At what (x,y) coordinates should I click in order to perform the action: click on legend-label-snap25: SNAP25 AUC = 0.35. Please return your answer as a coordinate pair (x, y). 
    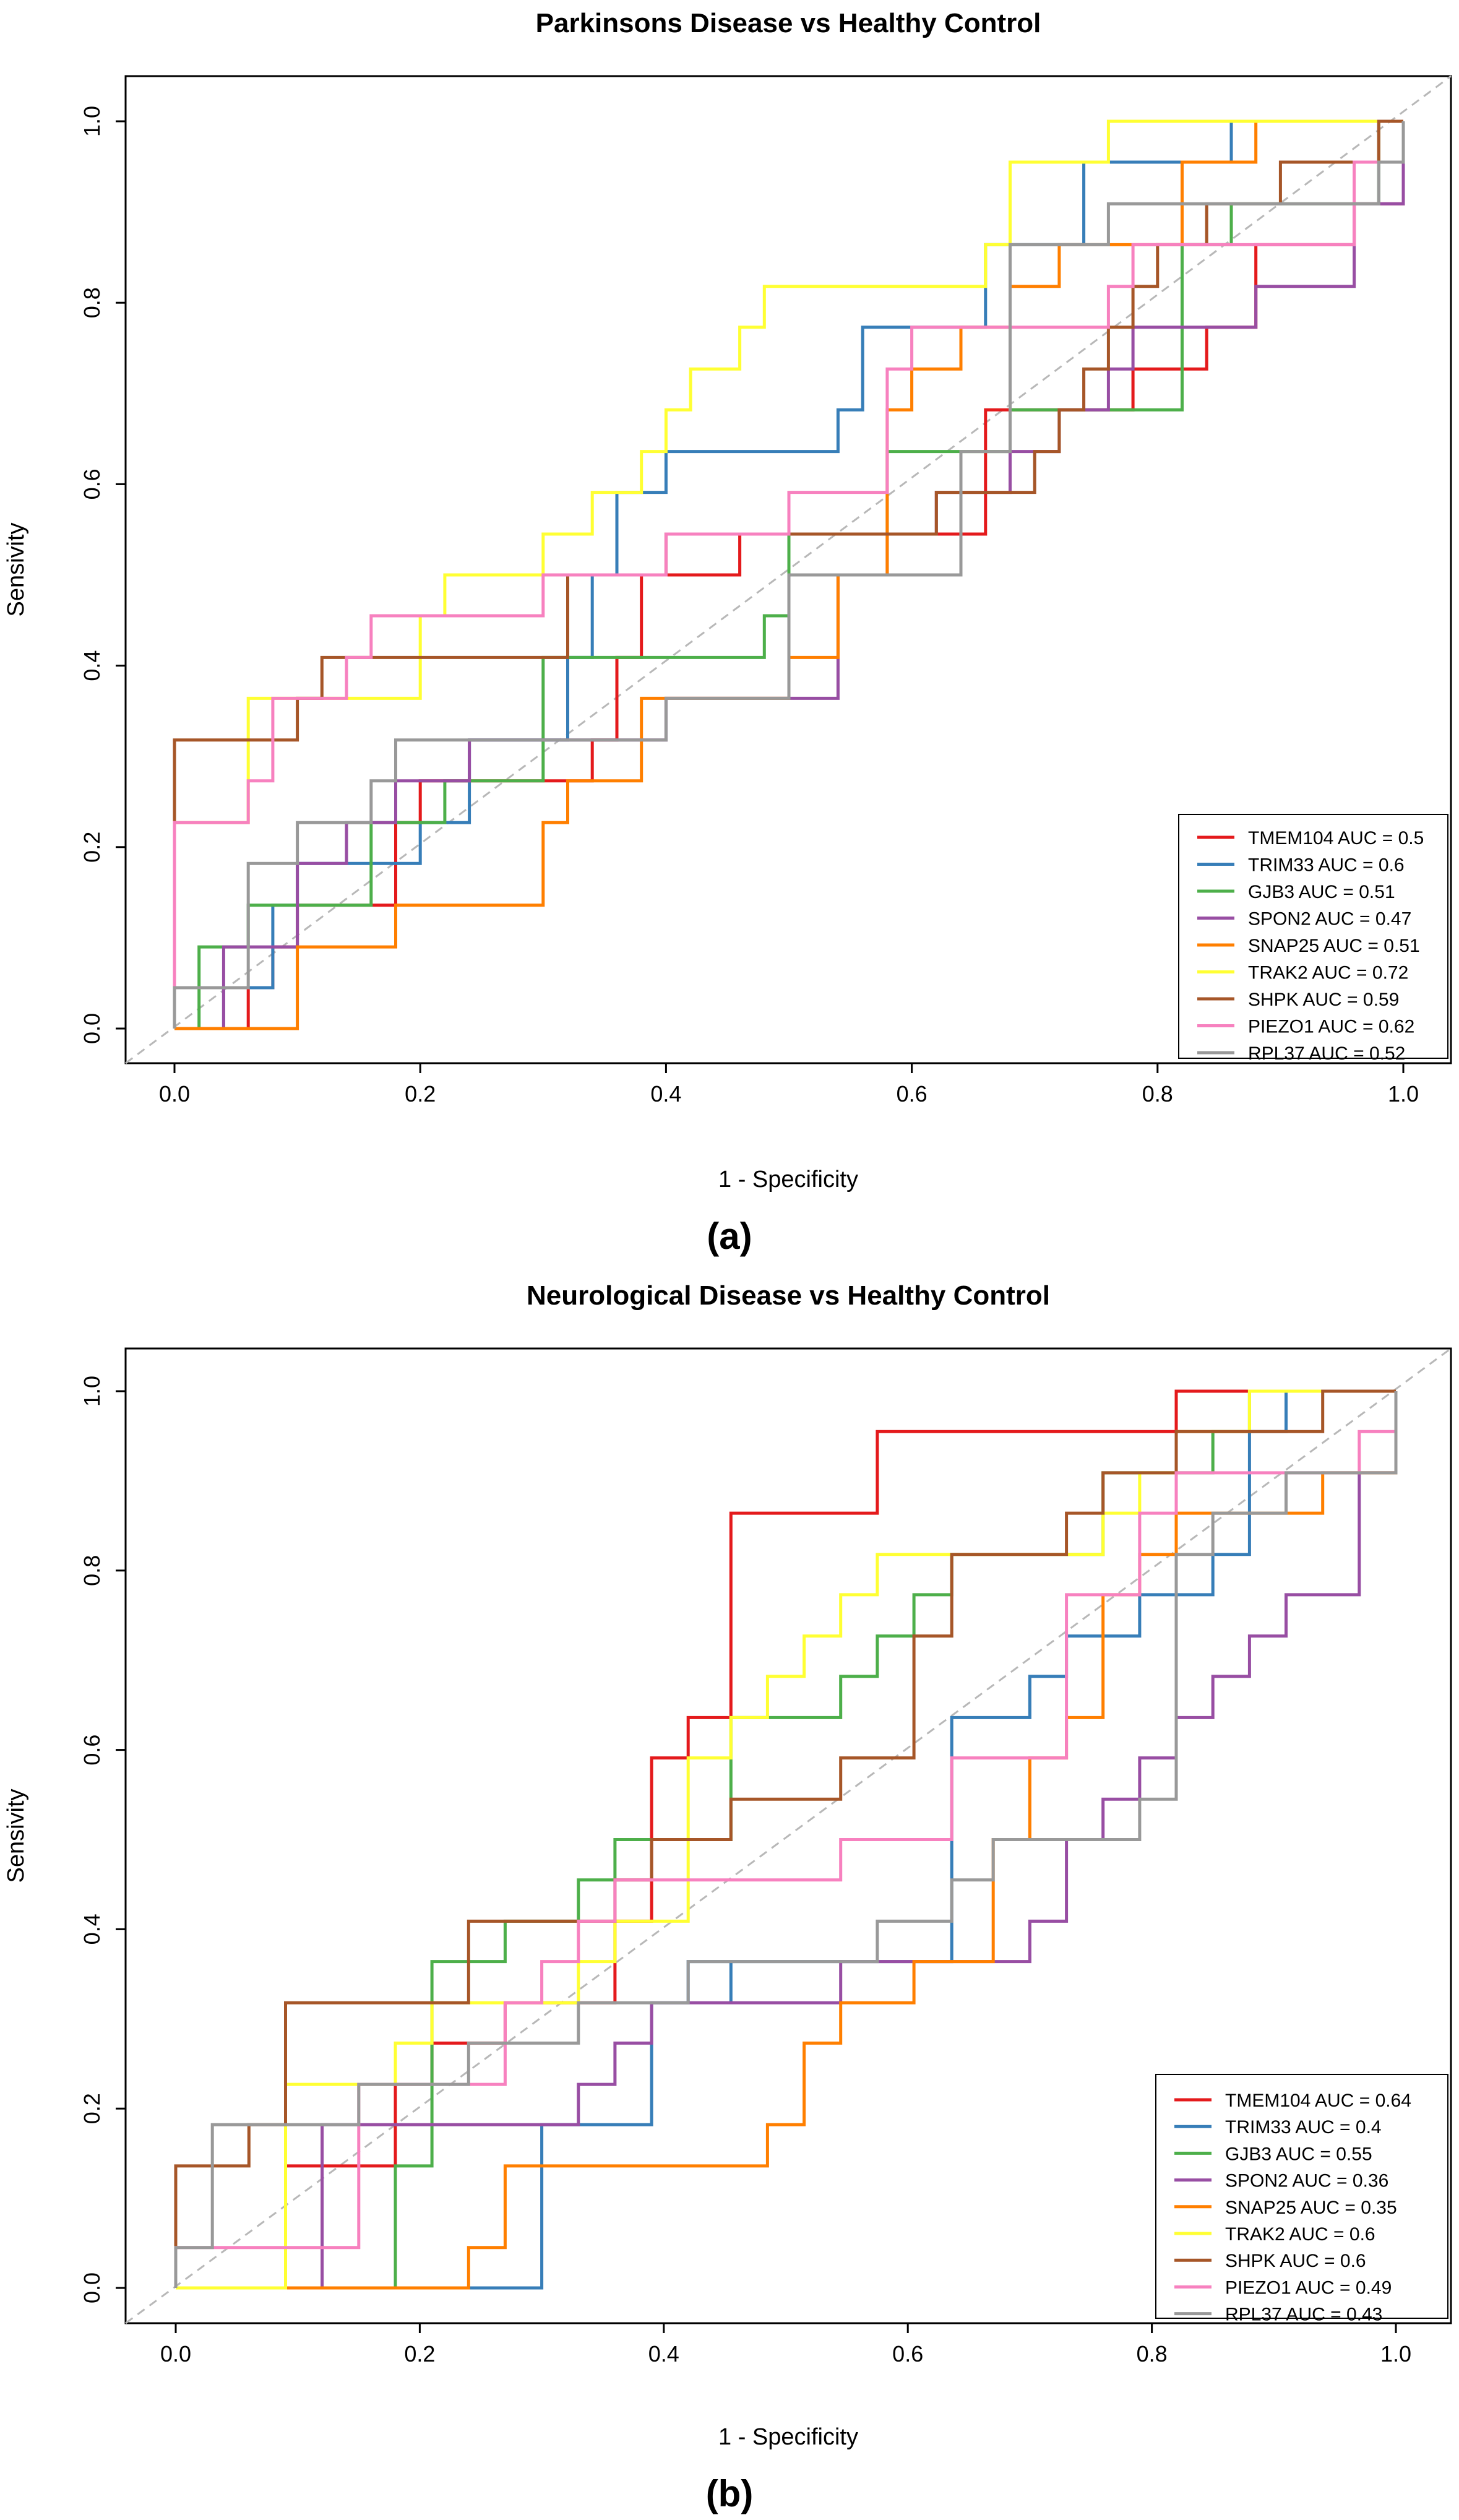
    Looking at the image, I should click on (1311, 2208).